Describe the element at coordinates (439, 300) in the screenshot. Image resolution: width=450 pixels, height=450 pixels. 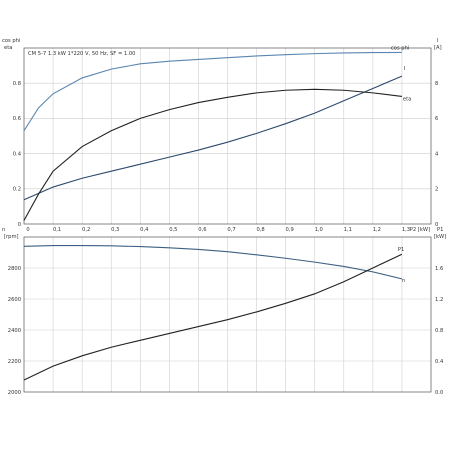
I see `y-right-tick-label: 1.2` at that location.